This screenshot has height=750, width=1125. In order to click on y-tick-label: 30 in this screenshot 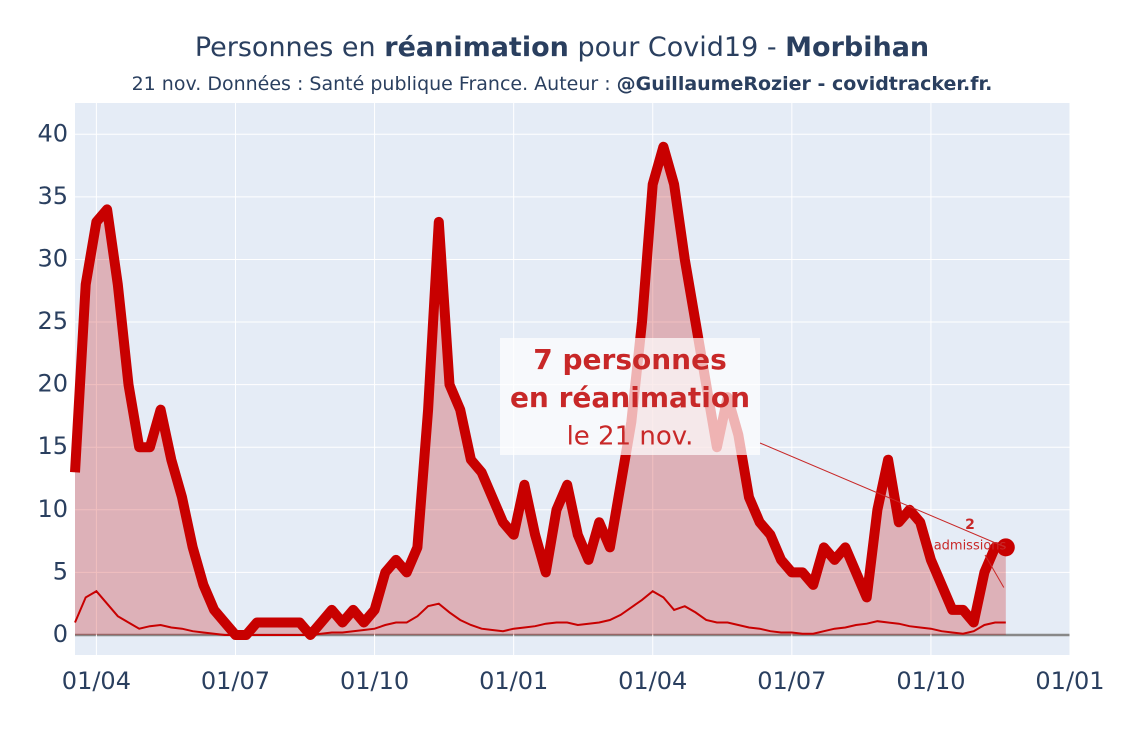, I will do `click(52, 258)`.